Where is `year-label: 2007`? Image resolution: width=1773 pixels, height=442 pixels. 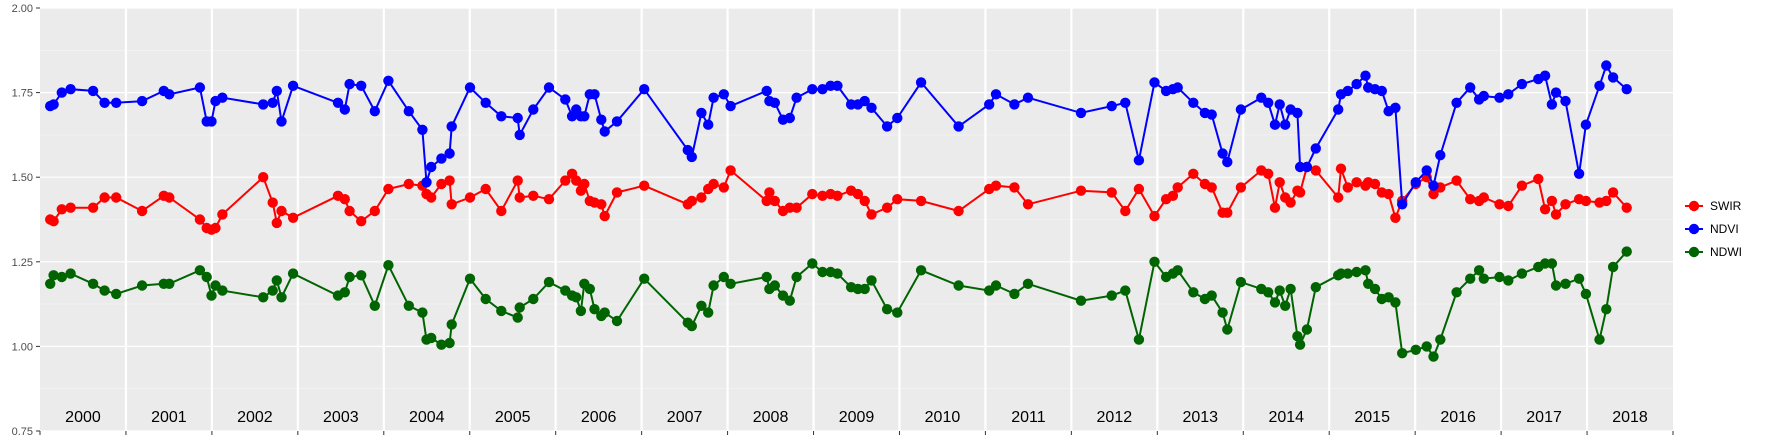 year-label: 2007 is located at coordinates (685, 417).